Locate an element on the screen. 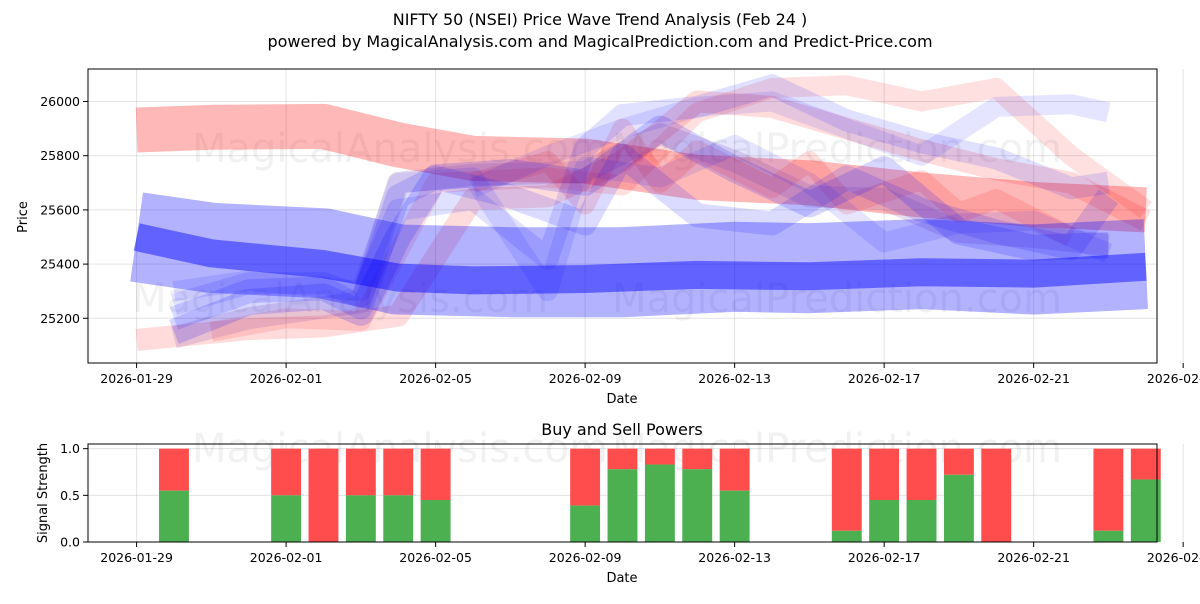 The width and height of the screenshot is (1200, 604). price-x-tick-label: 2026-01-29 is located at coordinates (136, 378).